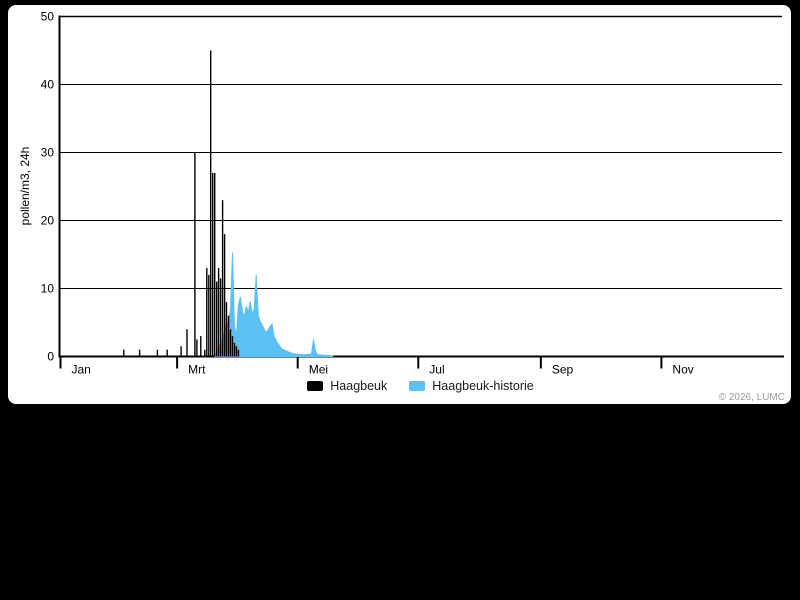 The width and height of the screenshot is (800, 600). I want to click on legend-item-haagbeuk-historie: Haagbeuk-historie, so click(471, 386).